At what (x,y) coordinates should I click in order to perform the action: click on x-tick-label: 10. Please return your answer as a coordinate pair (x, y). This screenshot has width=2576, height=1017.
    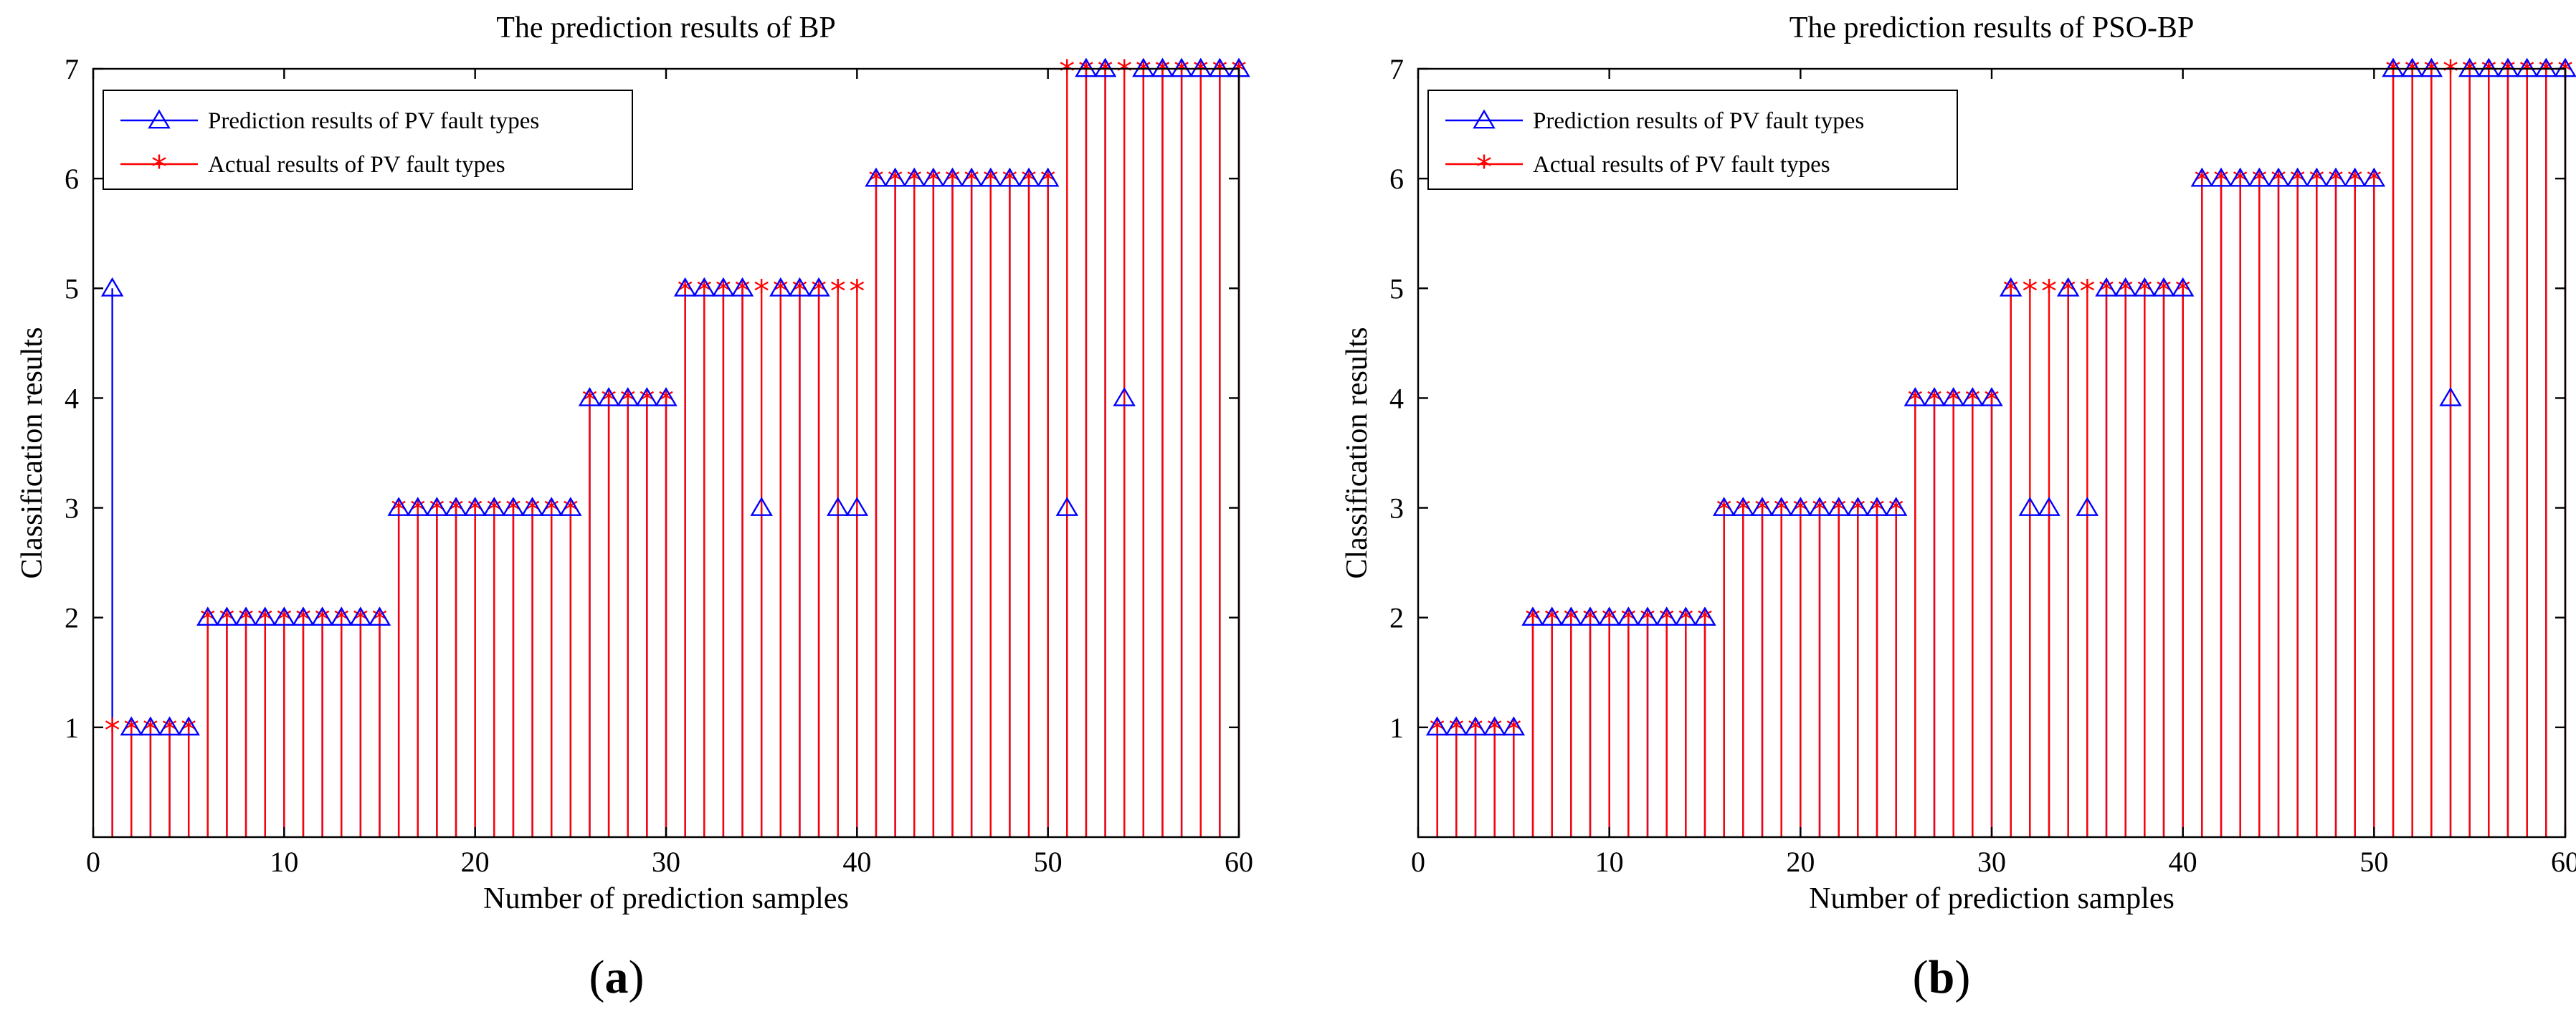
    Looking at the image, I should click on (1610, 862).